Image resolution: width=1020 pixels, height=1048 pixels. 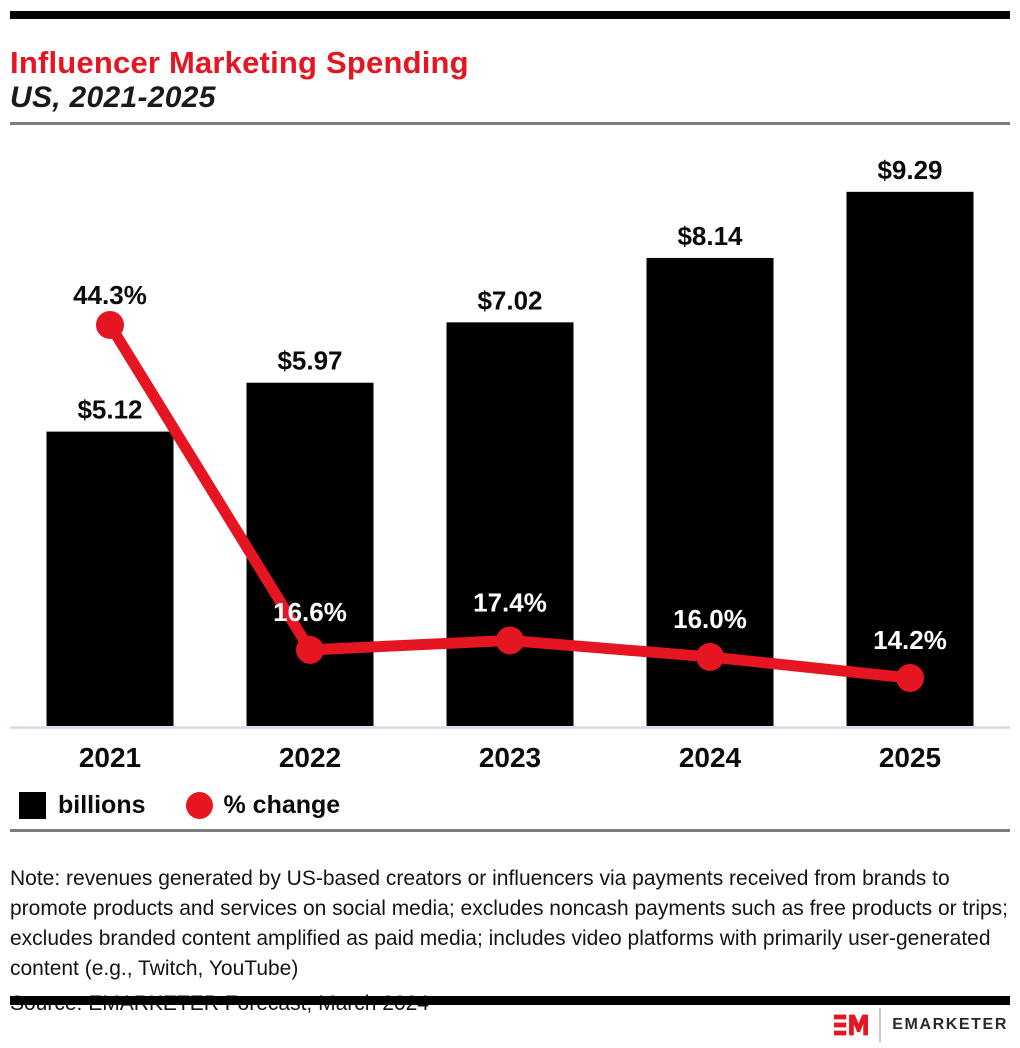 What do you see at coordinates (510, 1000) in the screenshot?
I see `bottom-accent-bar` at bounding box center [510, 1000].